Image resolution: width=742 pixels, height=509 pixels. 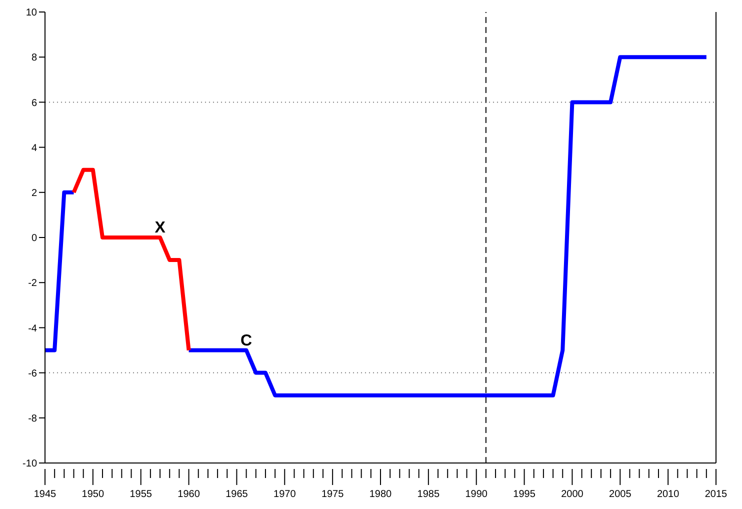 What do you see at coordinates (246, 341) in the screenshot?
I see `annotation: C` at bounding box center [246, 341].